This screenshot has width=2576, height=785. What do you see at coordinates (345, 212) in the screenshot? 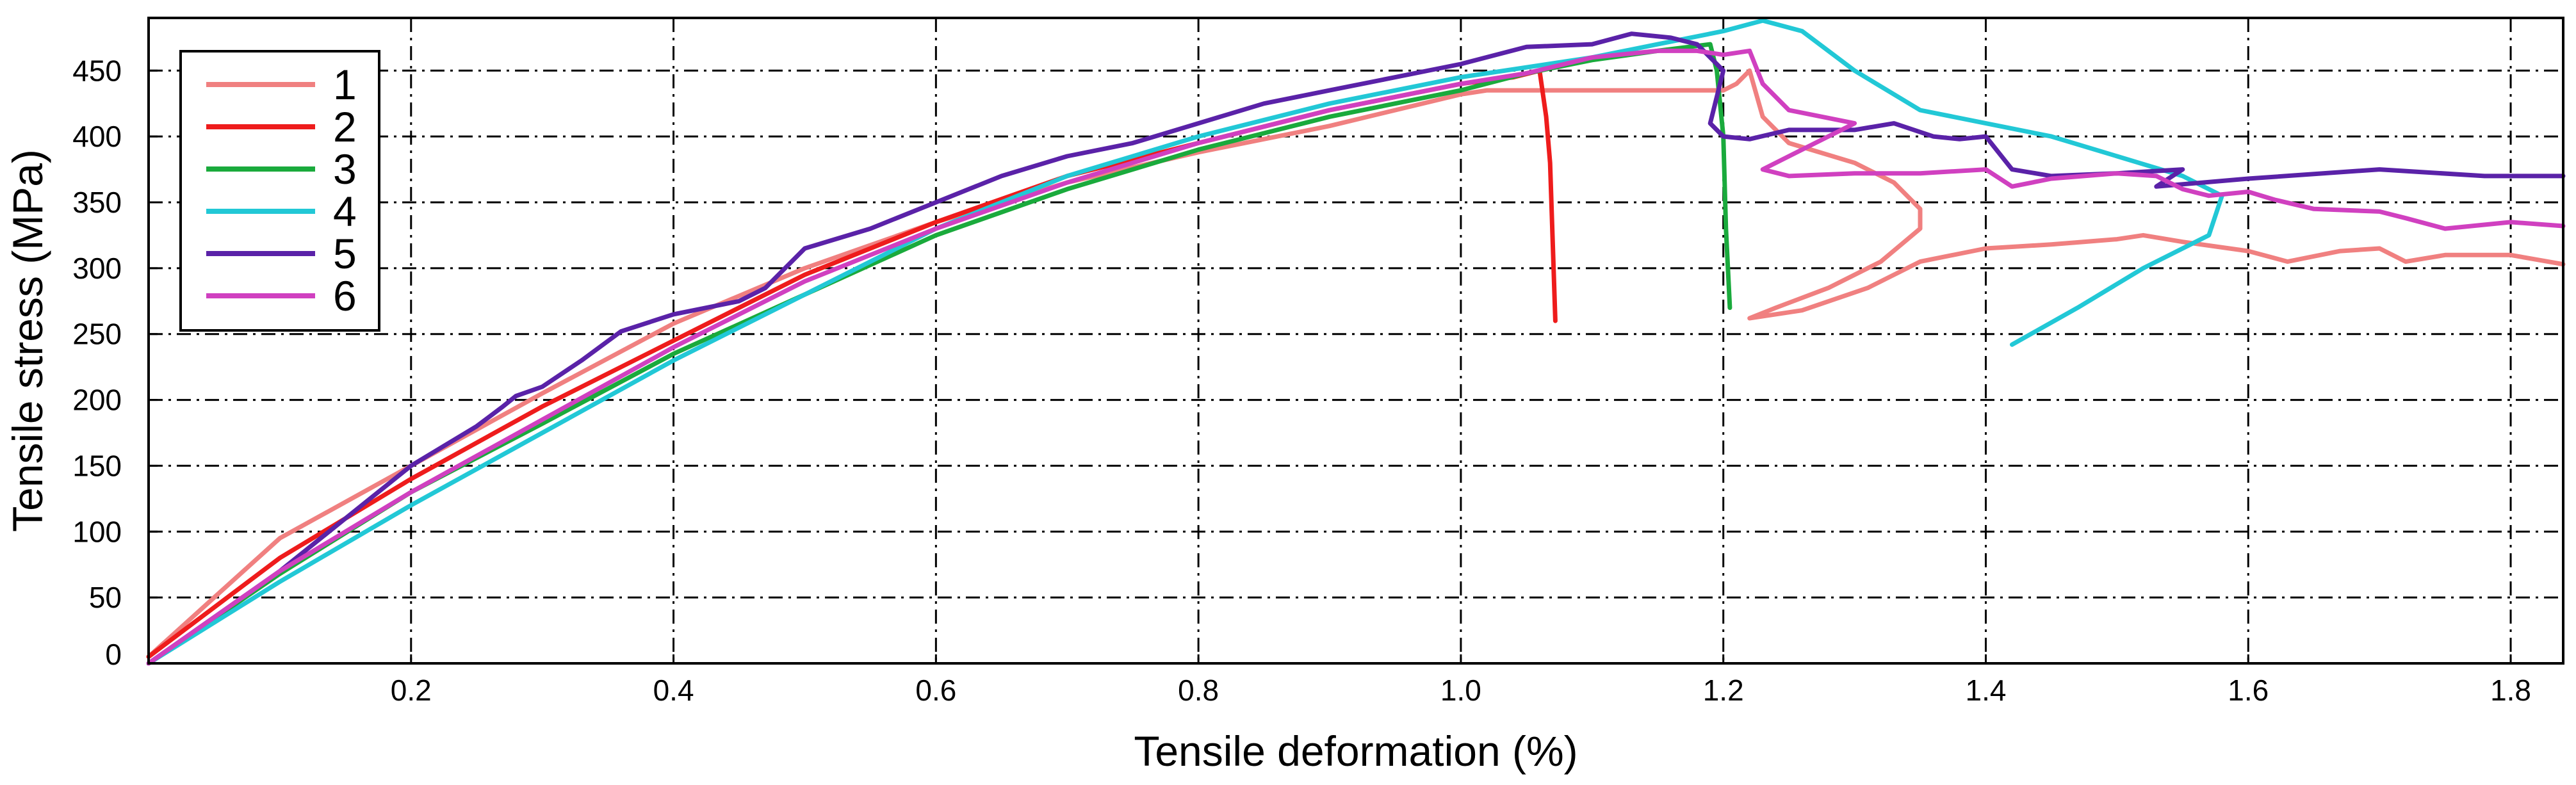
I see `legend-label-4: 4` at bounding box center [345, 212].